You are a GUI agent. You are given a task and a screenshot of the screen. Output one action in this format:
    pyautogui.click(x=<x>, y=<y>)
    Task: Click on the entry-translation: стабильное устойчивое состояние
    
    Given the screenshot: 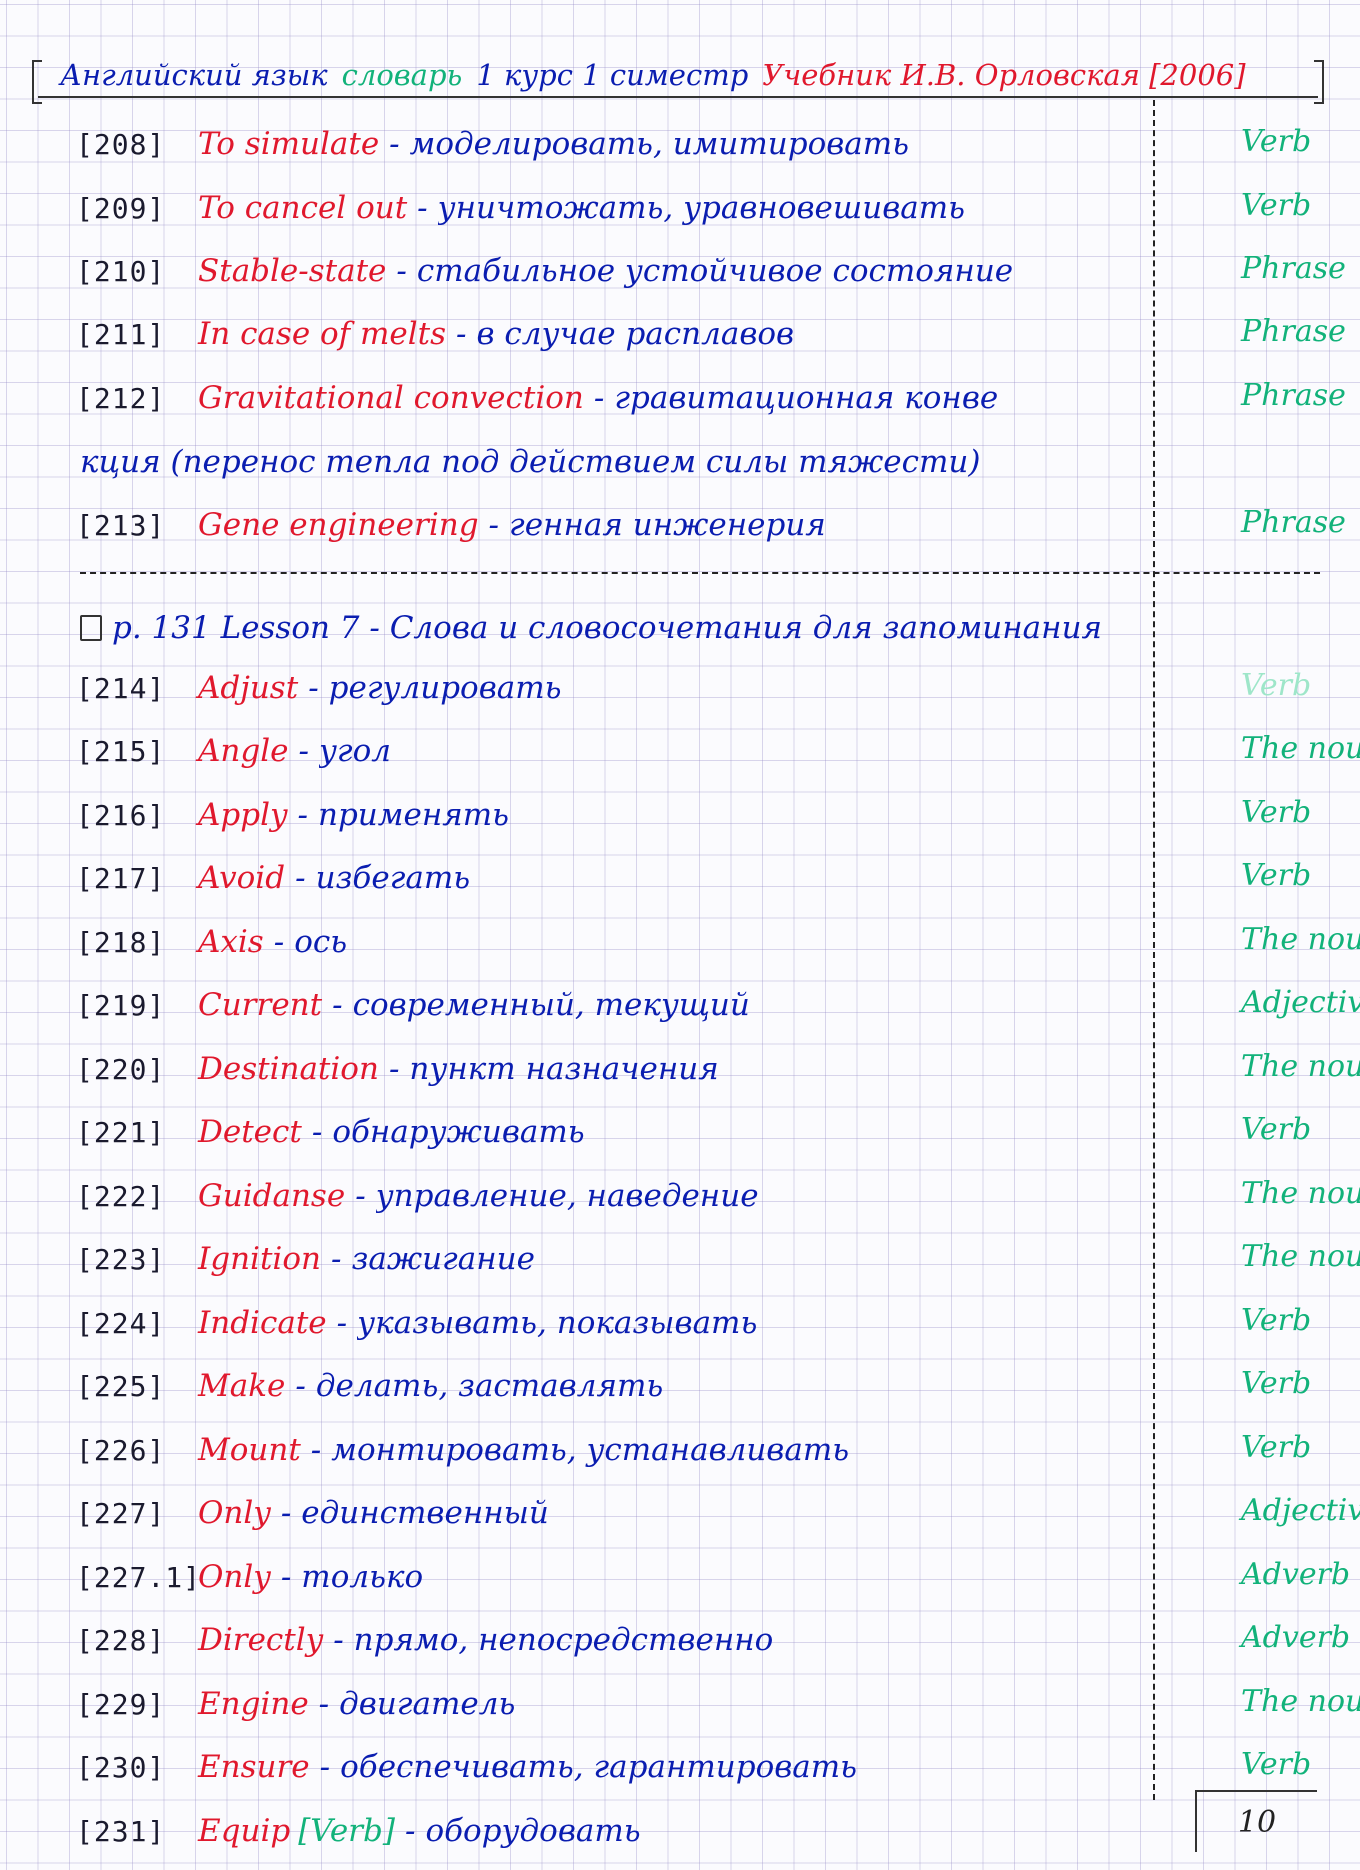 What is the action you would take?
    pyautogui.click(x=715, y=271)
    